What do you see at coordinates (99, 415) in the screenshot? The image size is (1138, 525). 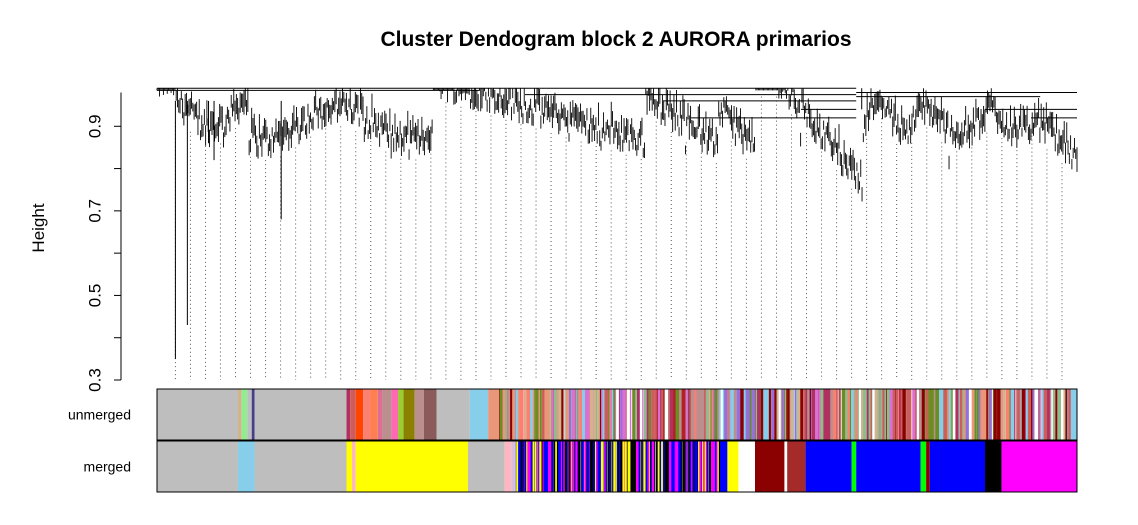 I see `color-row-label: unmerged` at bounding box center [99, 415].